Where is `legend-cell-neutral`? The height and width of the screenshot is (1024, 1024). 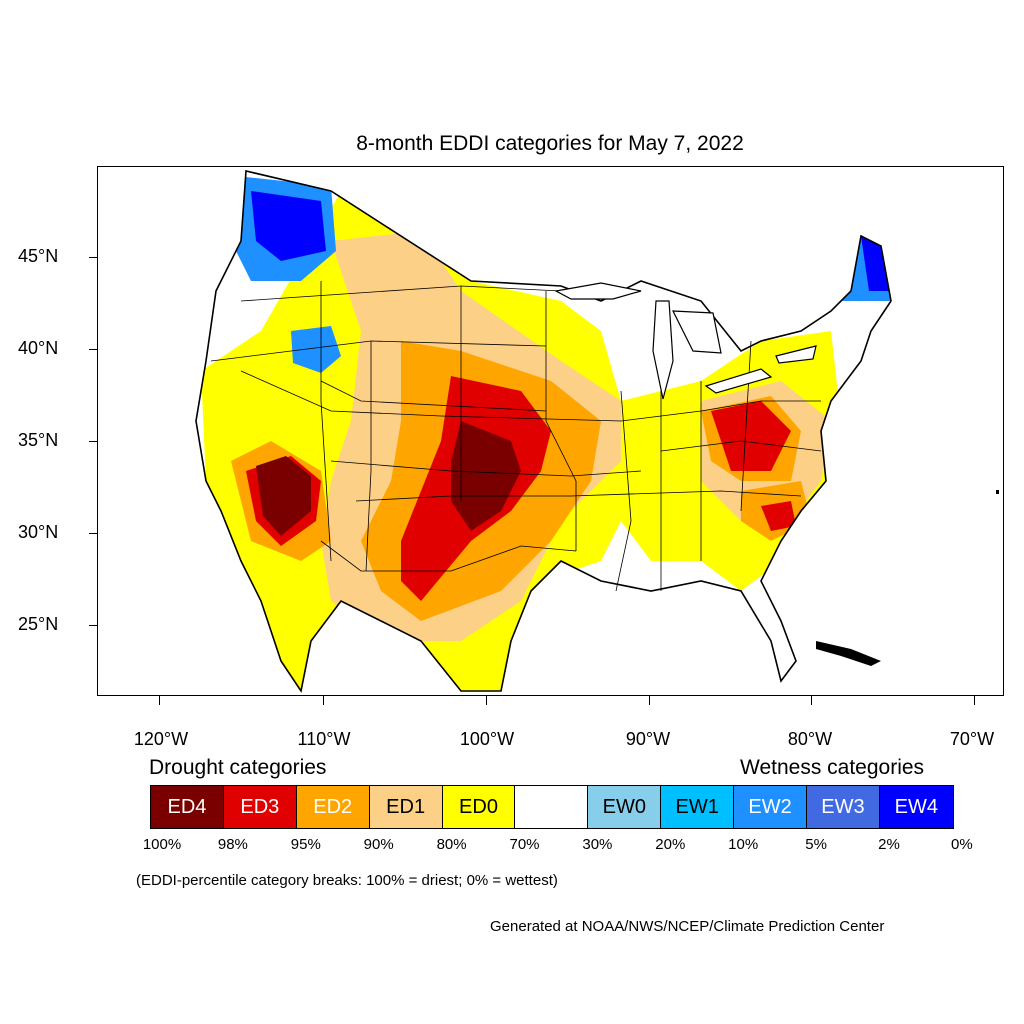
legend-cell-neutral is located at coordinates (552, 807).